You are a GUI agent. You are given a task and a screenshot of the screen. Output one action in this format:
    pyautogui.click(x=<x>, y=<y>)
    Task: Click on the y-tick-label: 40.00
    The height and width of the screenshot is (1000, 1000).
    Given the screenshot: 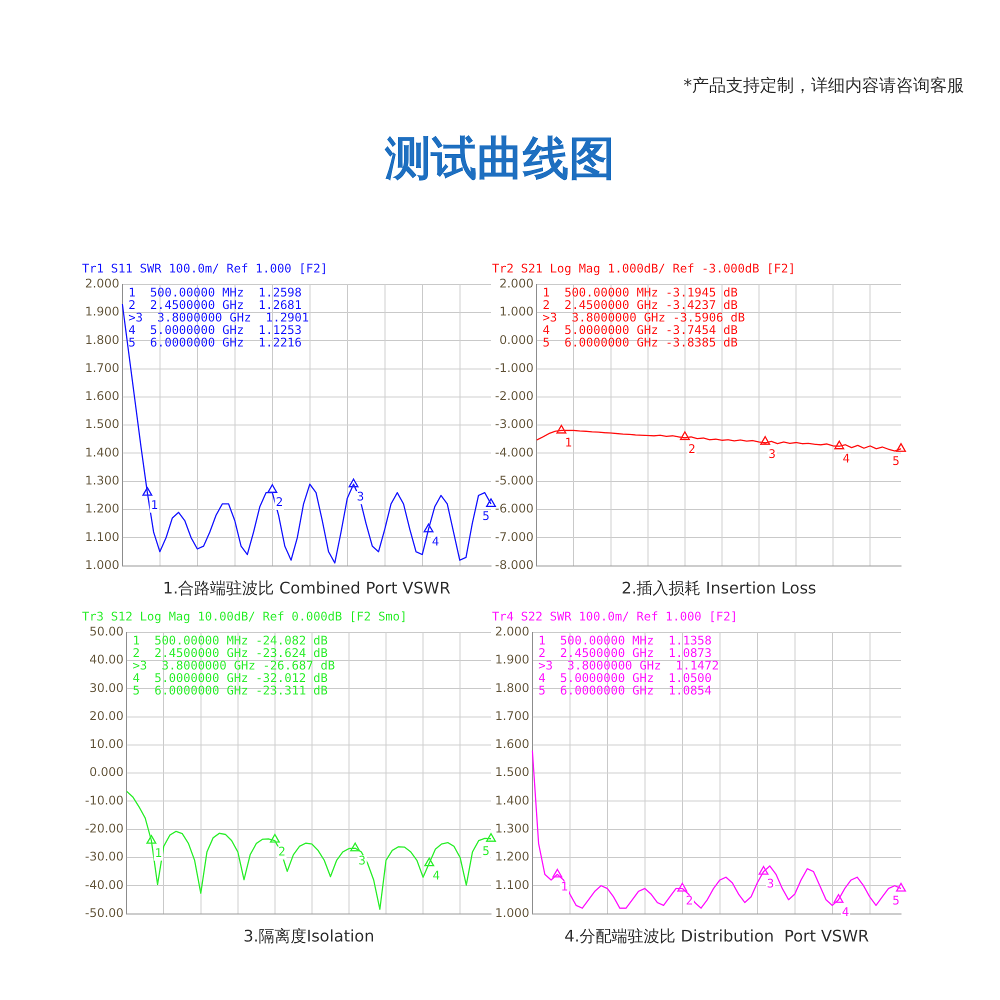 What is the action you would take?
    pyautogui.click(x=106, y=659)
    